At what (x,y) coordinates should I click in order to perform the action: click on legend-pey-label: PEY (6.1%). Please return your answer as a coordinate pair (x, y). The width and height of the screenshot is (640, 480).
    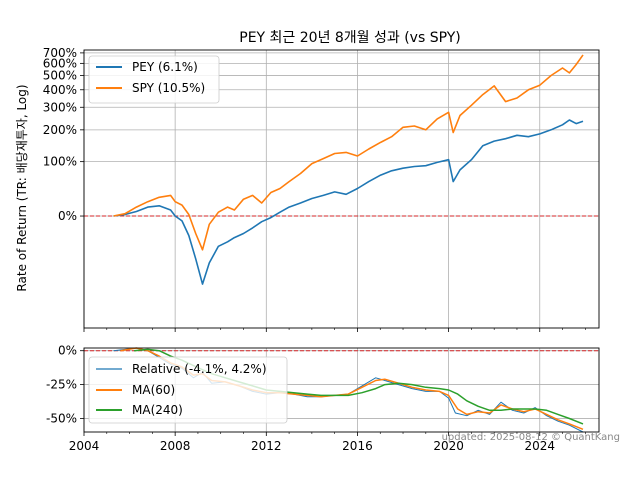
    Looking at the image, I should click on (165, 67).